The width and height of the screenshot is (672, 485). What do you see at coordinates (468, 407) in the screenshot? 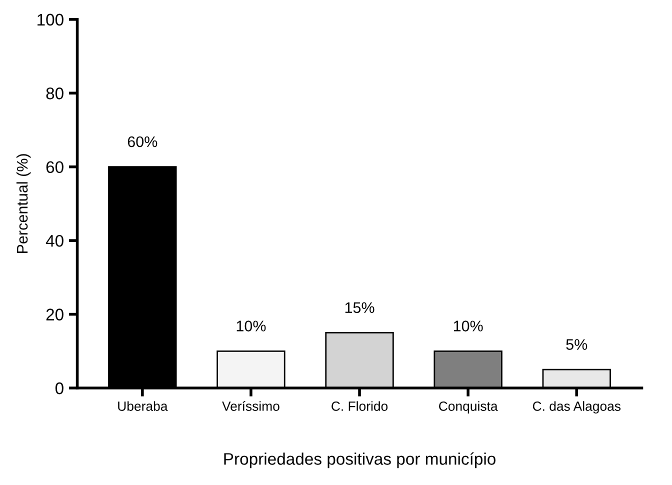
I see `x-tick-label: Conquista` at bounding box center [468, 407].